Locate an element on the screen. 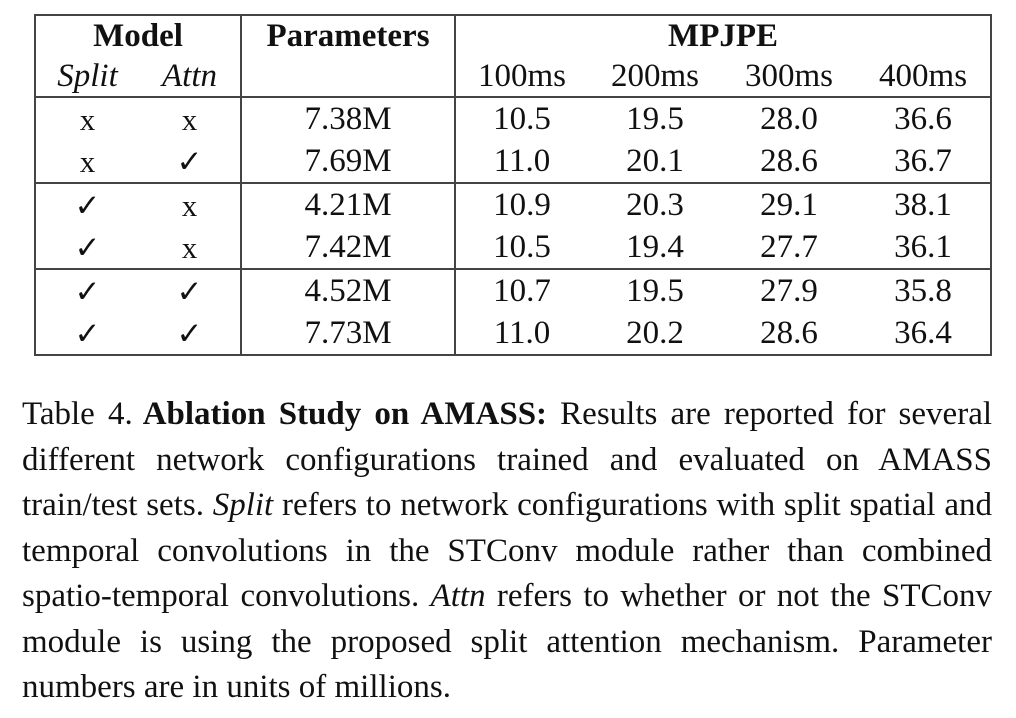 This screenshot has height=718, width=1016. table-row: x ✓ 7.69M 11.0 20.1 28.6 36.7 is located at coordinates (513, 161).